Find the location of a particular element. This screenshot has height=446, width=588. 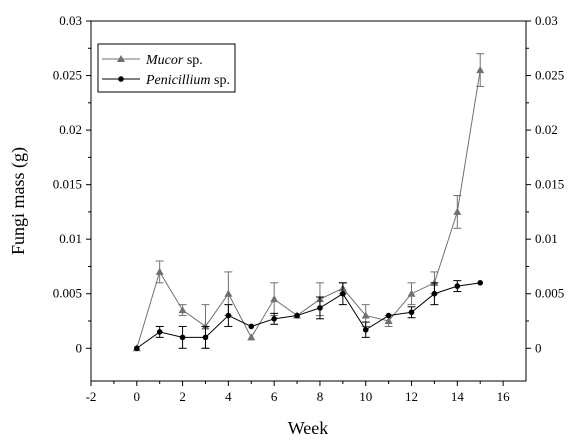

legend-label-penicillium-suffix: sp. is located at coordinates (220, 80).